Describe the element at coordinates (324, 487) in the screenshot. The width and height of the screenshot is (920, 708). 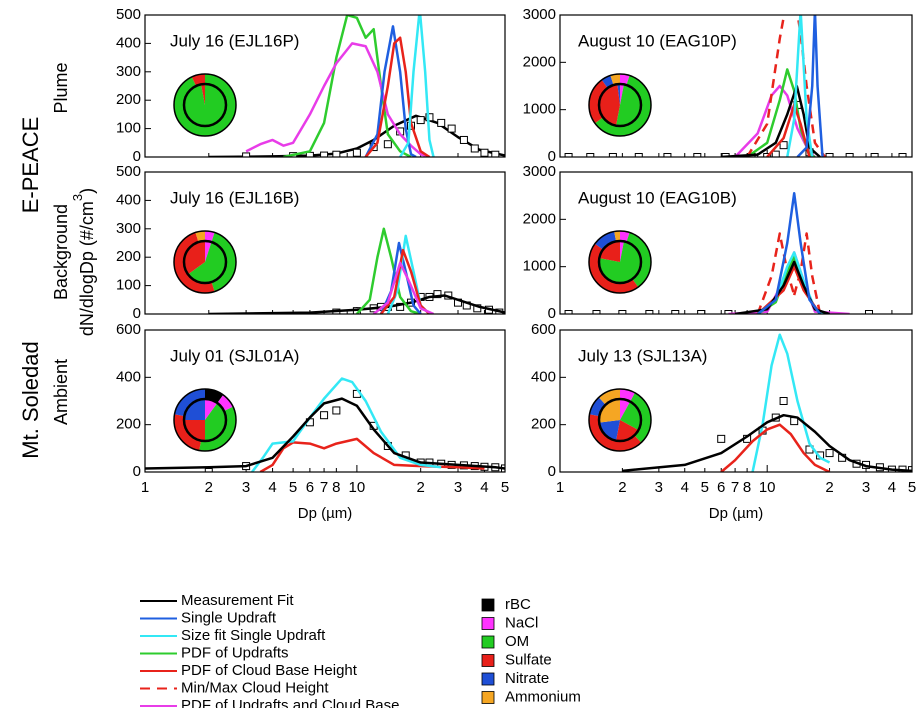
I see `x-tick-label: 7` at that location.